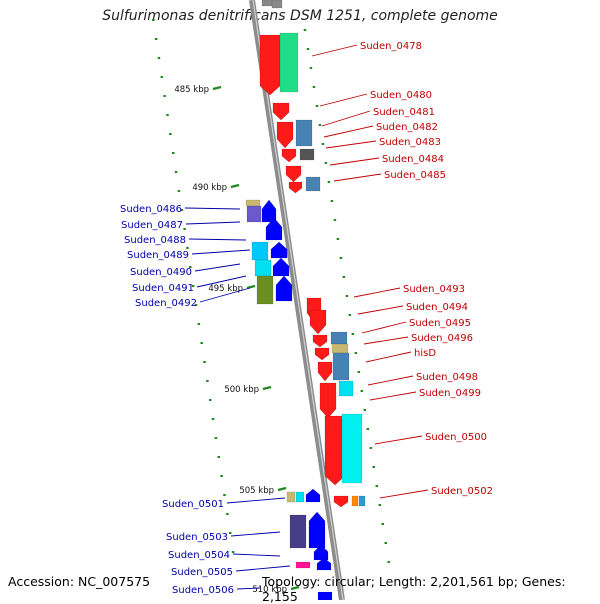 This screenshot has height=604, width=600. I want to click on gene-label: Suden_0499, so click(450, 393).